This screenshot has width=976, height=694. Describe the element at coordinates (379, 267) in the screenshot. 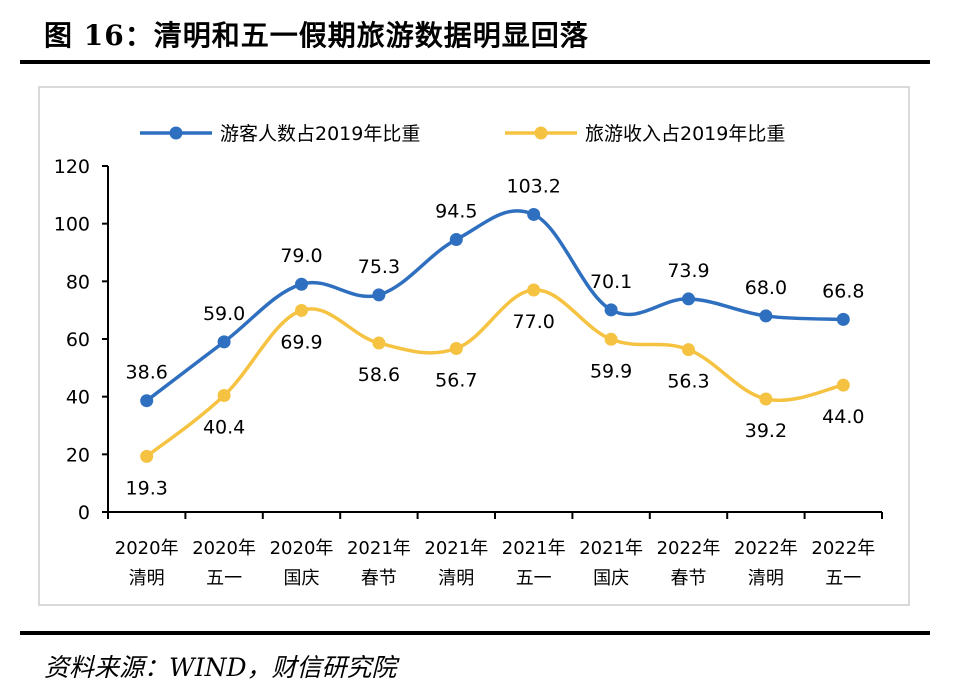

I see `data-label-0-3: 75.3` at that location.